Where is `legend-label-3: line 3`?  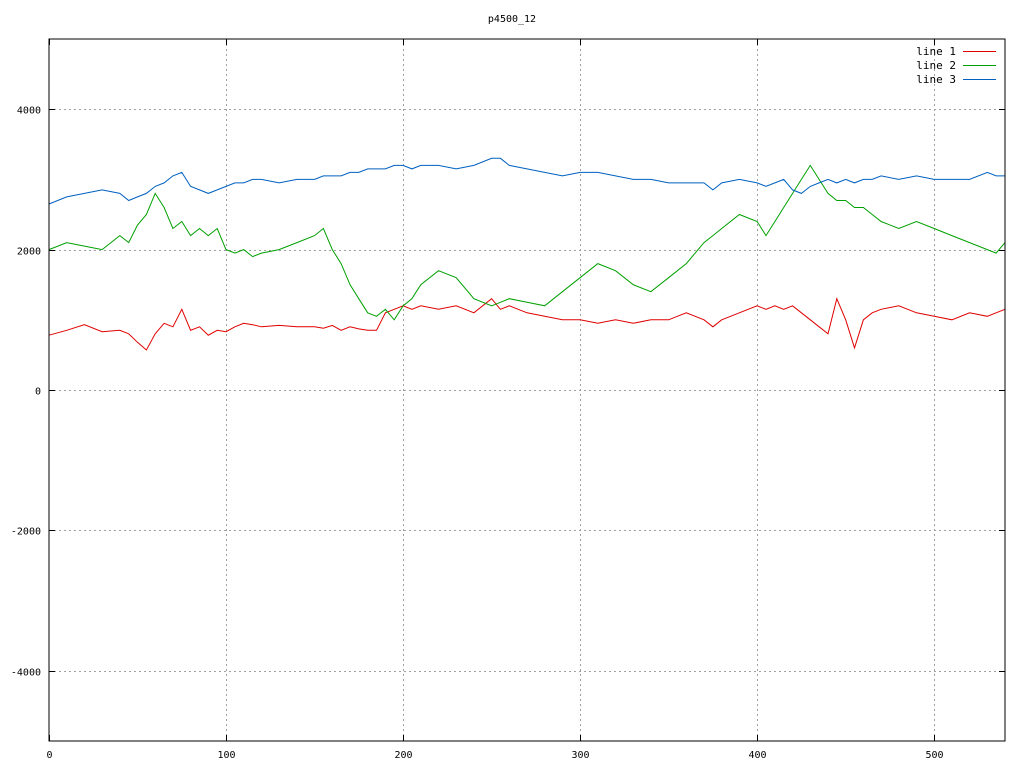
legend-label-3: line 3 is located at coordinates (936, 79).